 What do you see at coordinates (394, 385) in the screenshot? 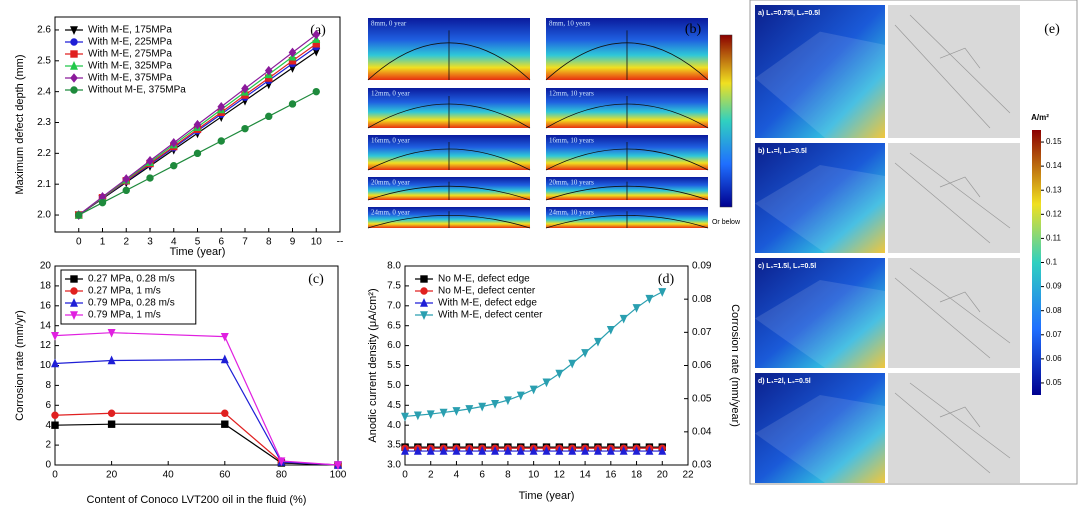
I see `y-tick-label: 5.0` at bounding box center [394, 385].